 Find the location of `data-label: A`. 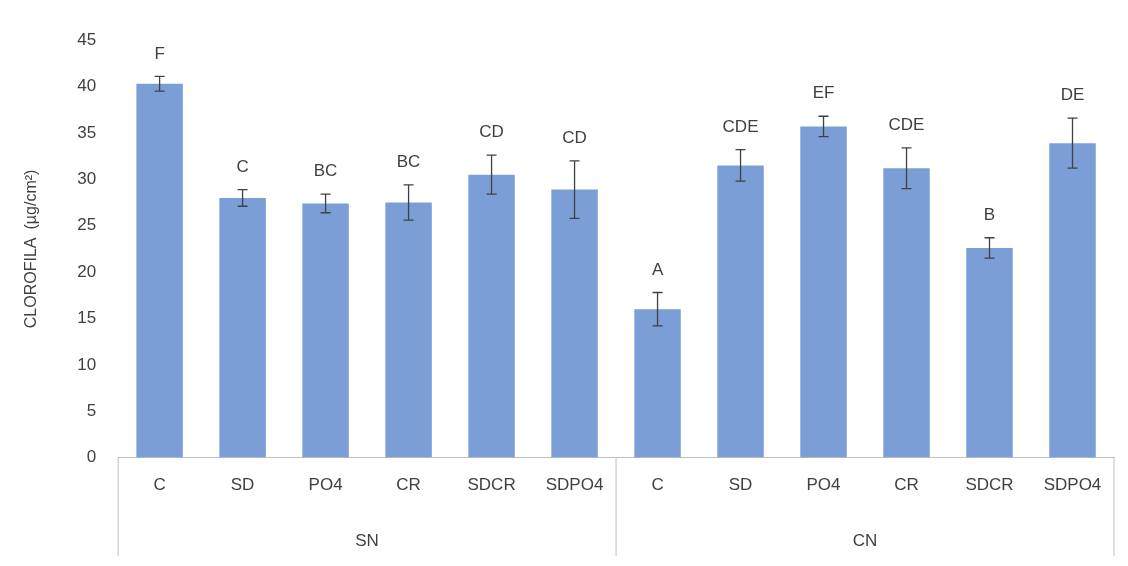

data-label: A is located at coordinates (657, 269).